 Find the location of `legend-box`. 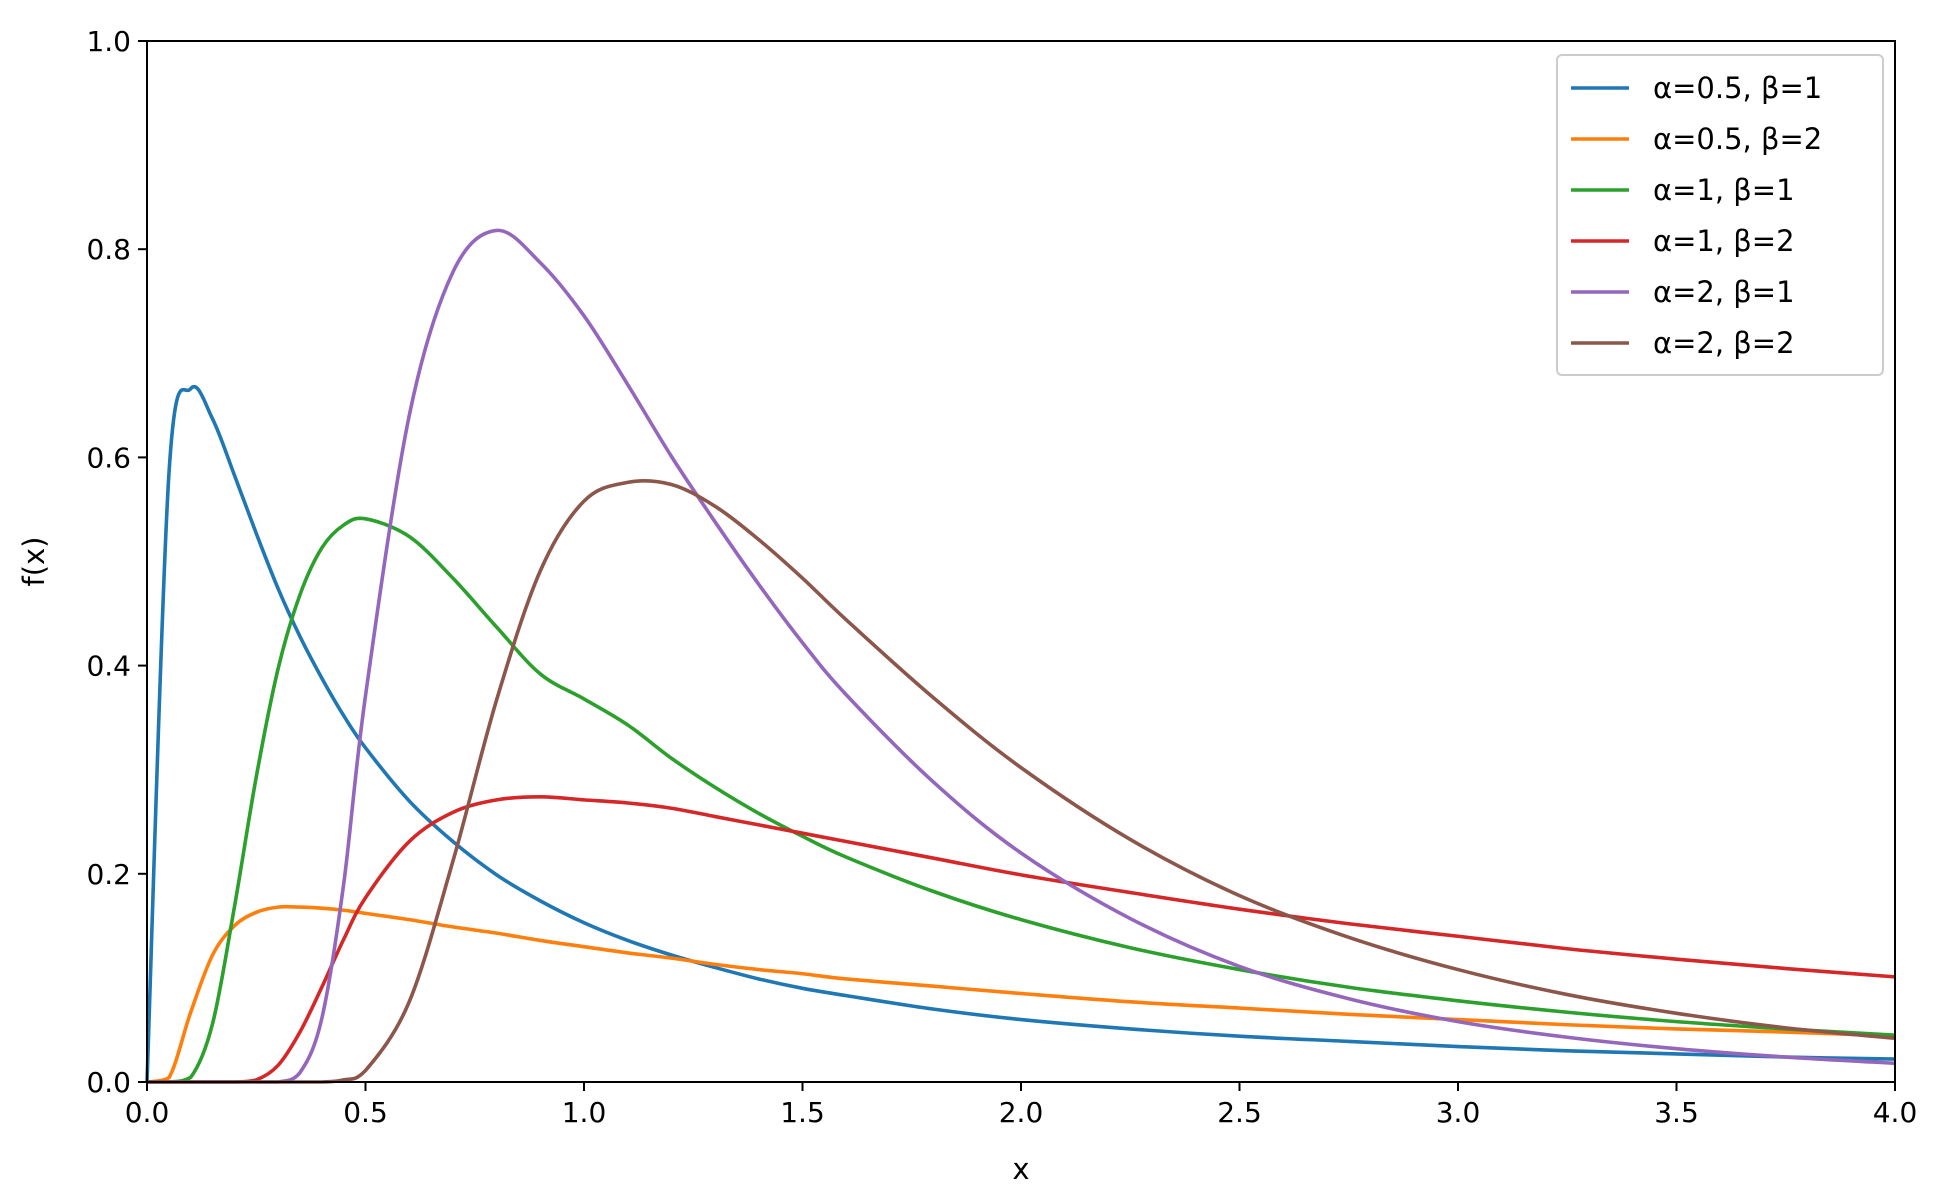

legend-box is located at coordinates (1720, 215).